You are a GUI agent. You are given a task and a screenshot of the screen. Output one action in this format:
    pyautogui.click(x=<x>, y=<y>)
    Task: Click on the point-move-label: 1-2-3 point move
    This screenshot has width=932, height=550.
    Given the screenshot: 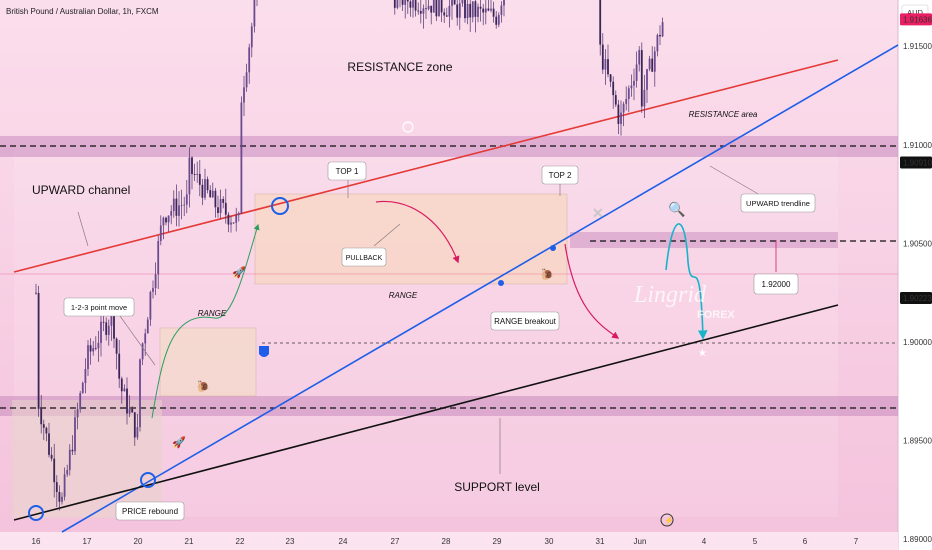 What is the action you would take?
    pyautogui.click(x=99, y=307)
    